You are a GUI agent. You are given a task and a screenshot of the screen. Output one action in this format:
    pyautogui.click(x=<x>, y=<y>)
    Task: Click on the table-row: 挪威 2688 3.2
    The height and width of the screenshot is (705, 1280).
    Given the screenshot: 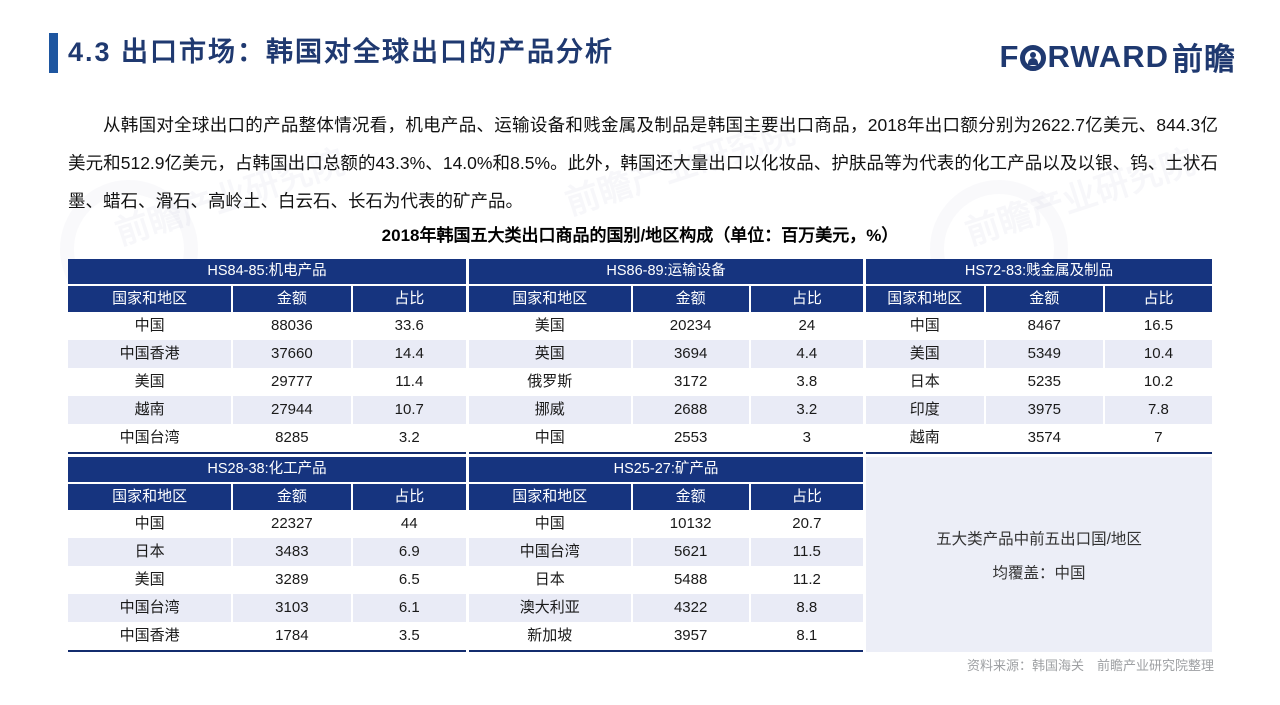 What is the action you would take?
    pyautogui.click(x=666, y=410)
    